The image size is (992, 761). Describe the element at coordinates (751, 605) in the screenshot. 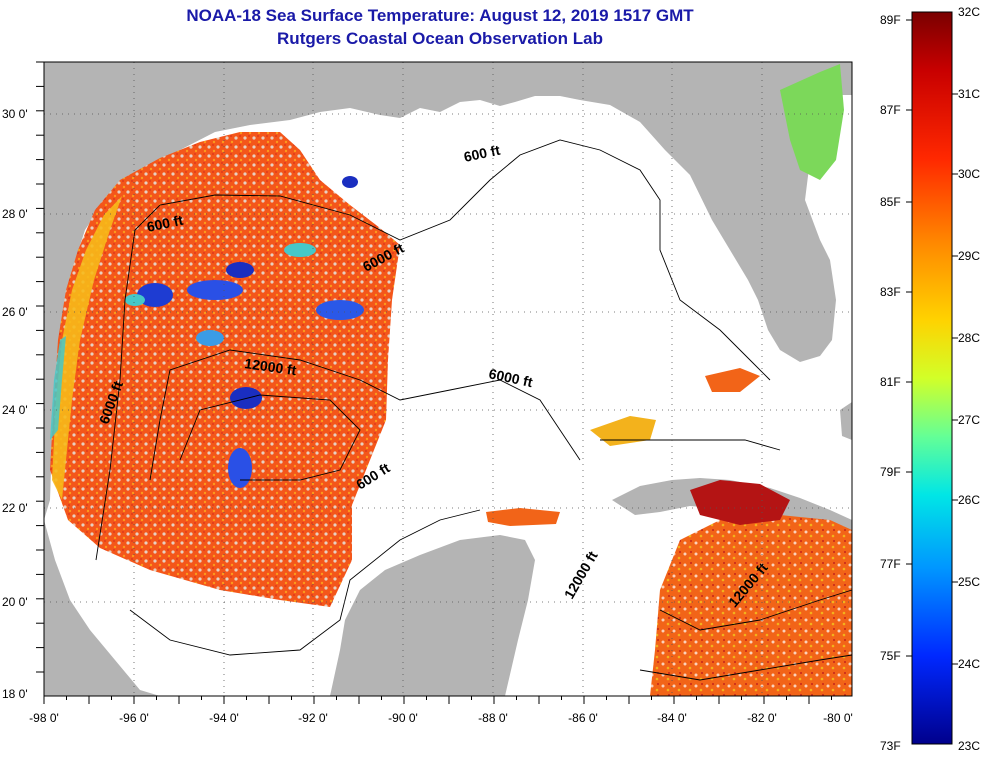

I see `sst-swath-caribbean` at that location.